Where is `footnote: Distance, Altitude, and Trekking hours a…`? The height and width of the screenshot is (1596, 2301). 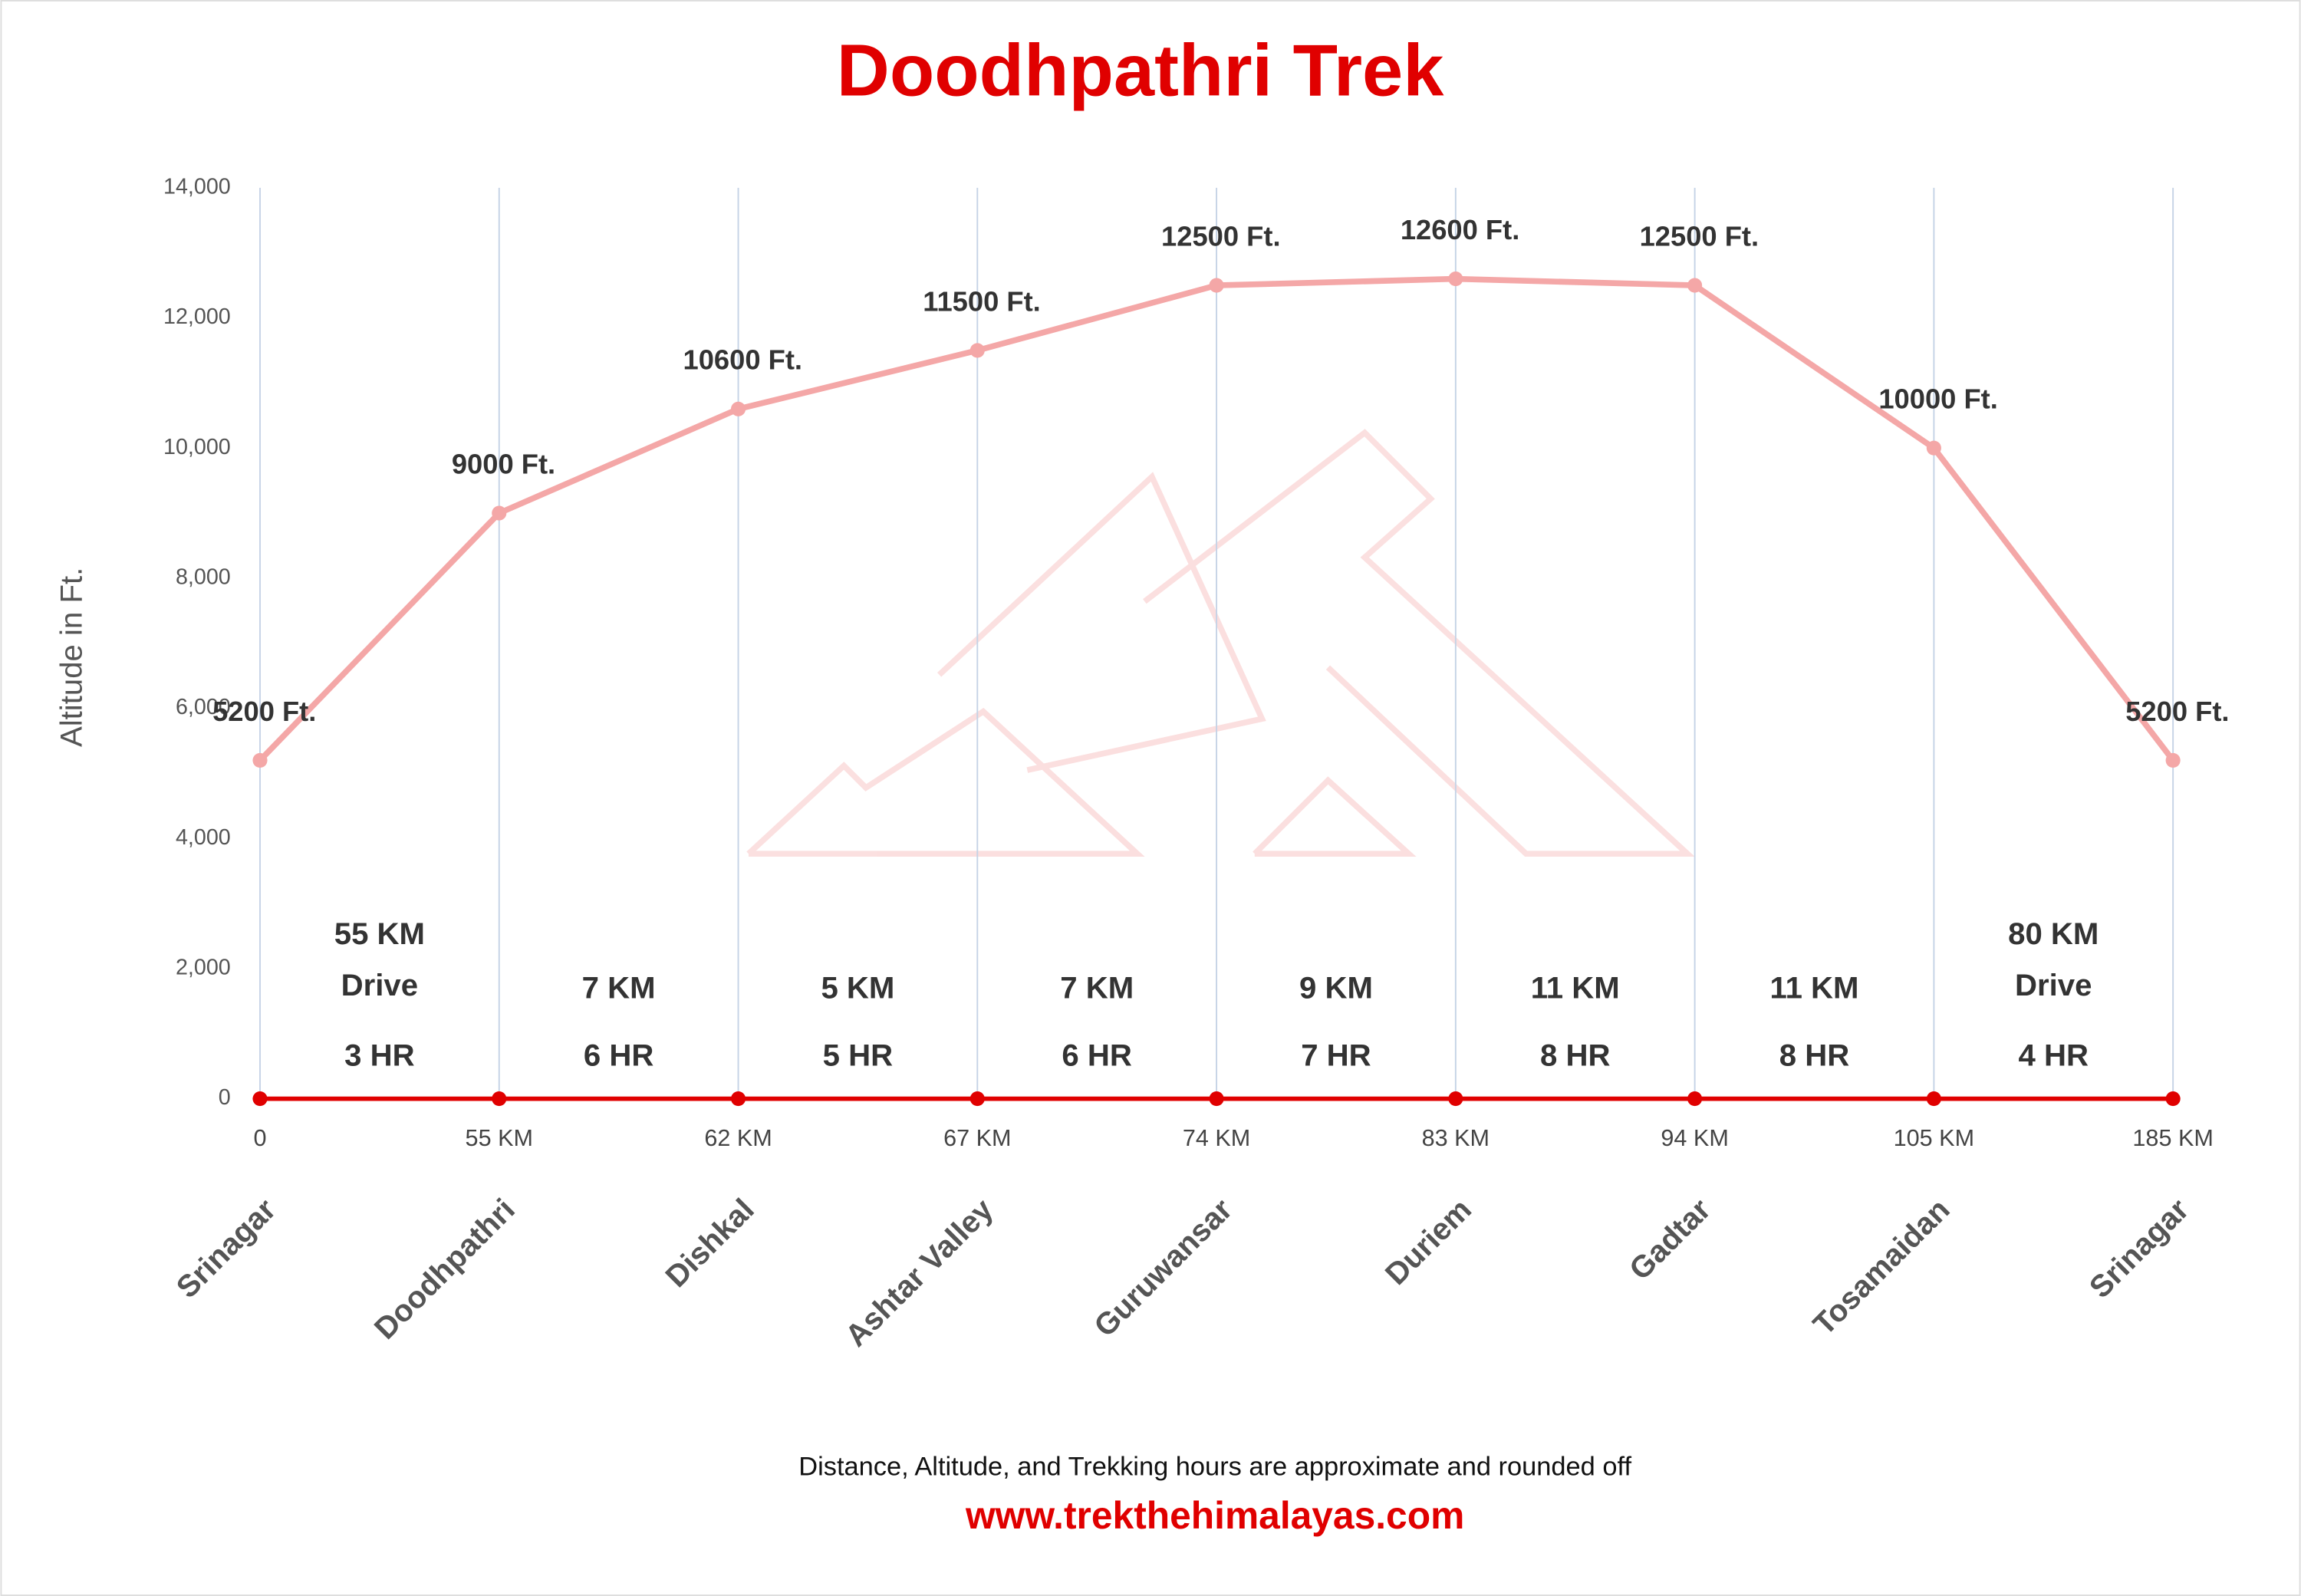 footnote: Distance, Altitude, and Trekking hours a… is located at coordinates (1214, 1467).